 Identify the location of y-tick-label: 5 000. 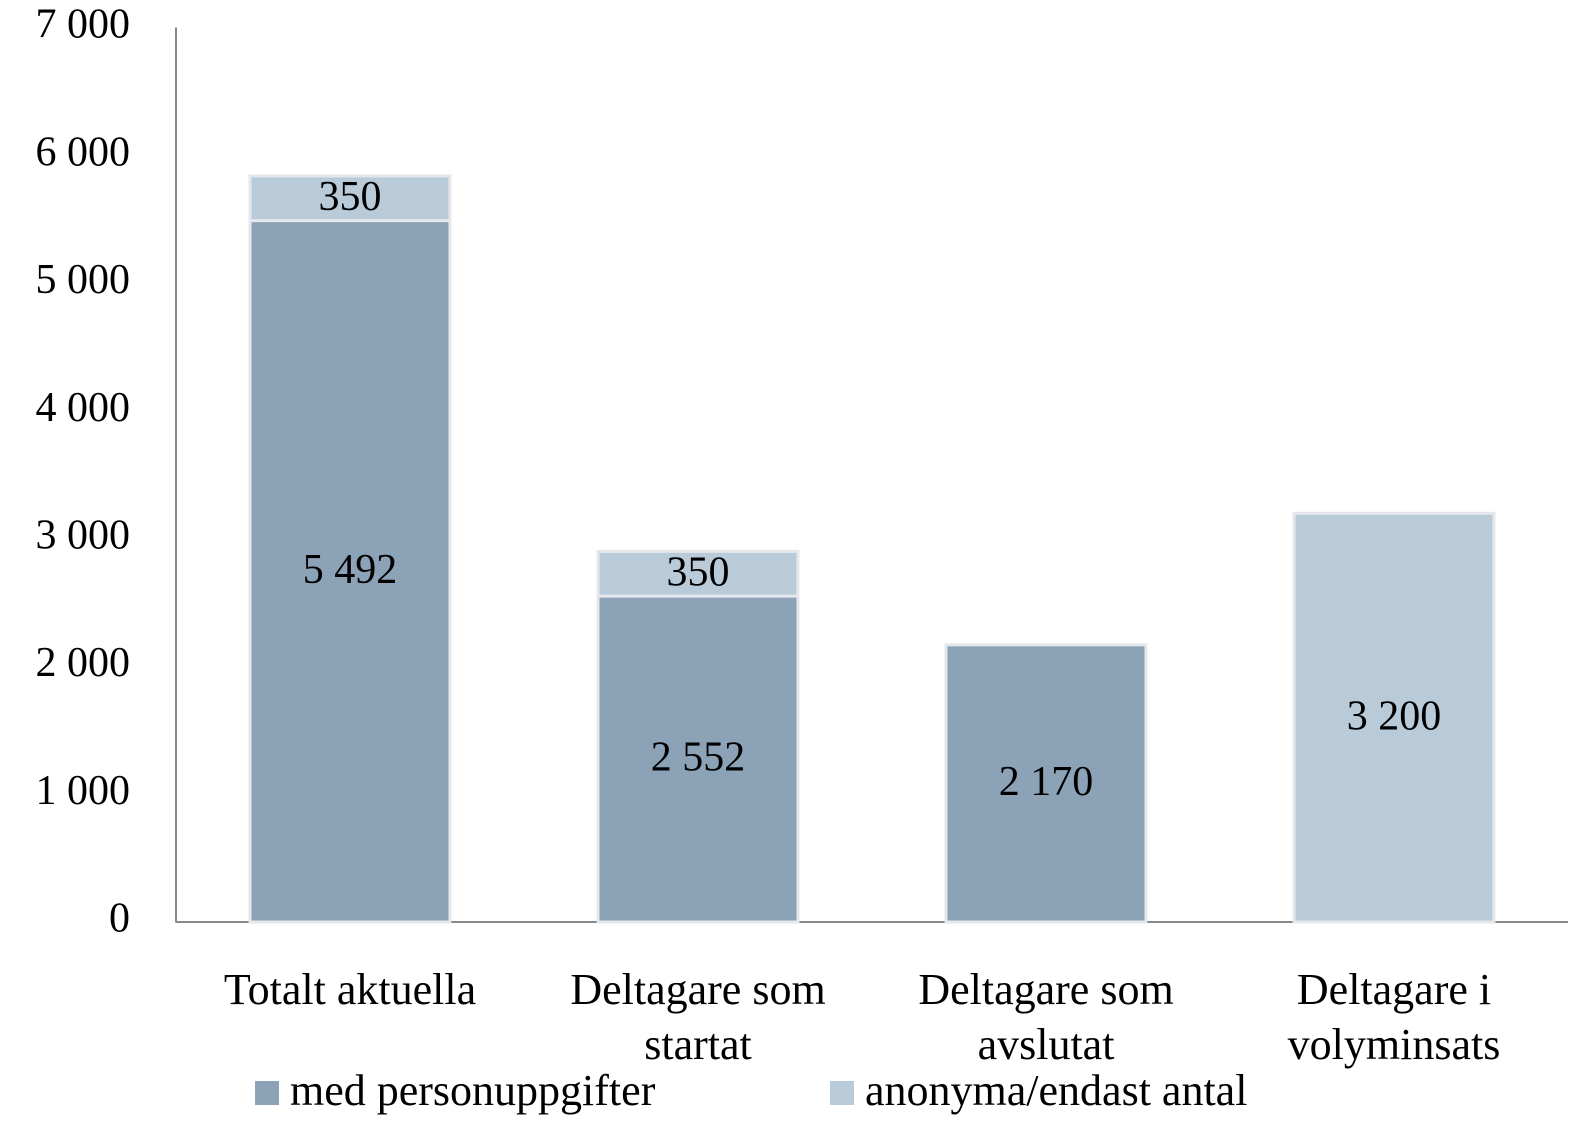
(83, 280).